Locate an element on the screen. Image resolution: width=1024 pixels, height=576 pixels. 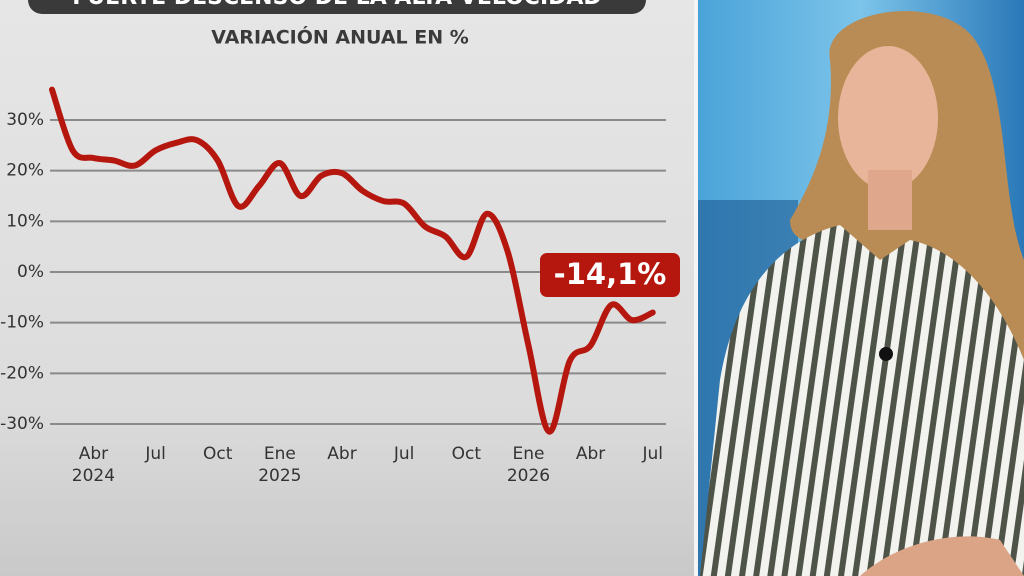
y-tick-label: 20% is located at coordinates (25, 171).